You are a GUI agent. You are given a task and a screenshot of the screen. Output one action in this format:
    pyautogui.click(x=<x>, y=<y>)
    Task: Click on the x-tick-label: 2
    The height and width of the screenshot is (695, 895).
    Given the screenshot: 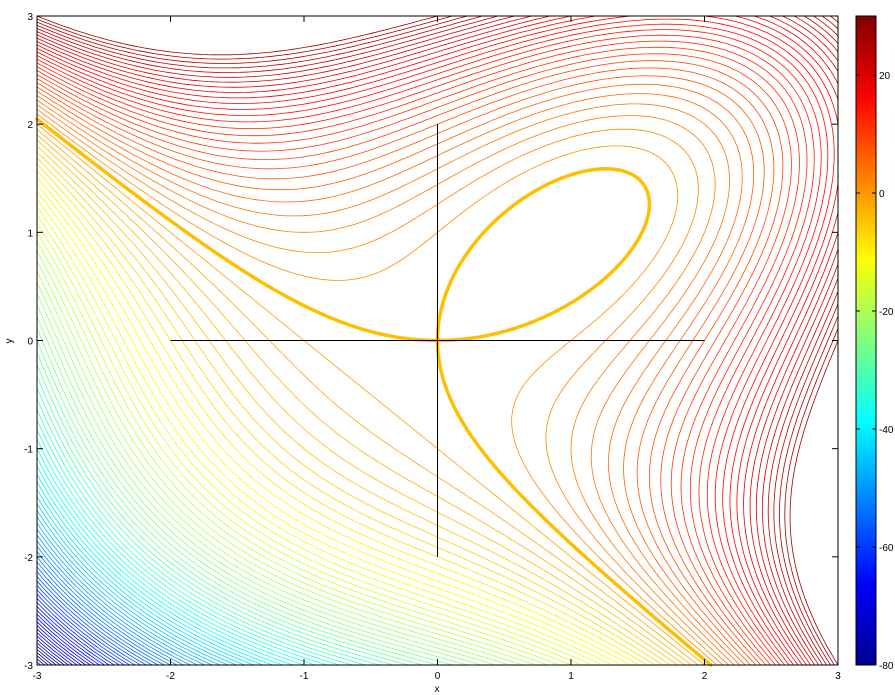 What is the action you would take?
    pyautogui.click(x=705, y=676)
    